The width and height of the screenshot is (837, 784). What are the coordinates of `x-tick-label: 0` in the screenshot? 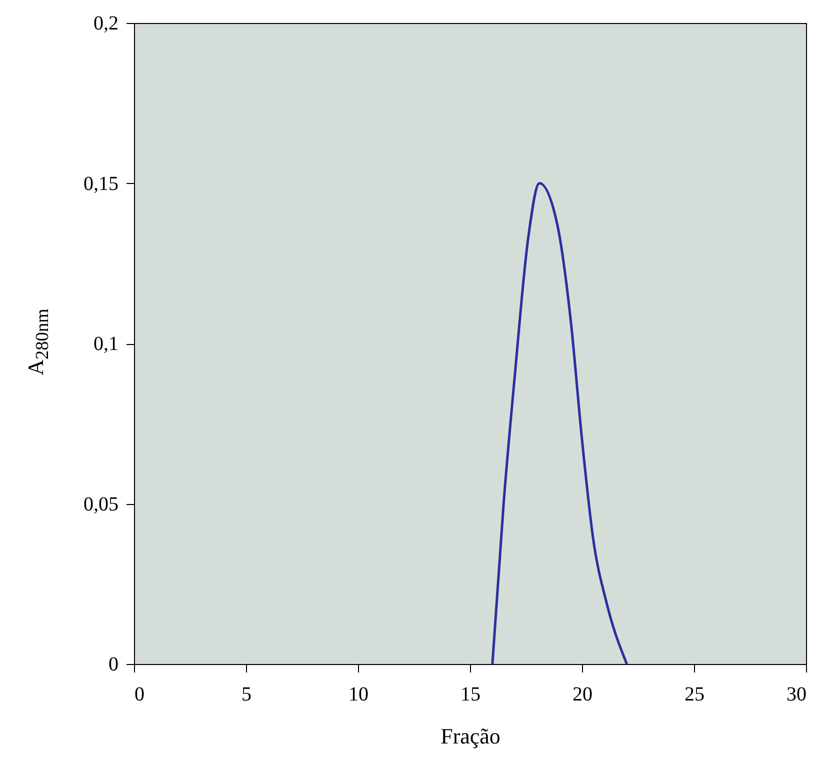 It's located at (139, 695).